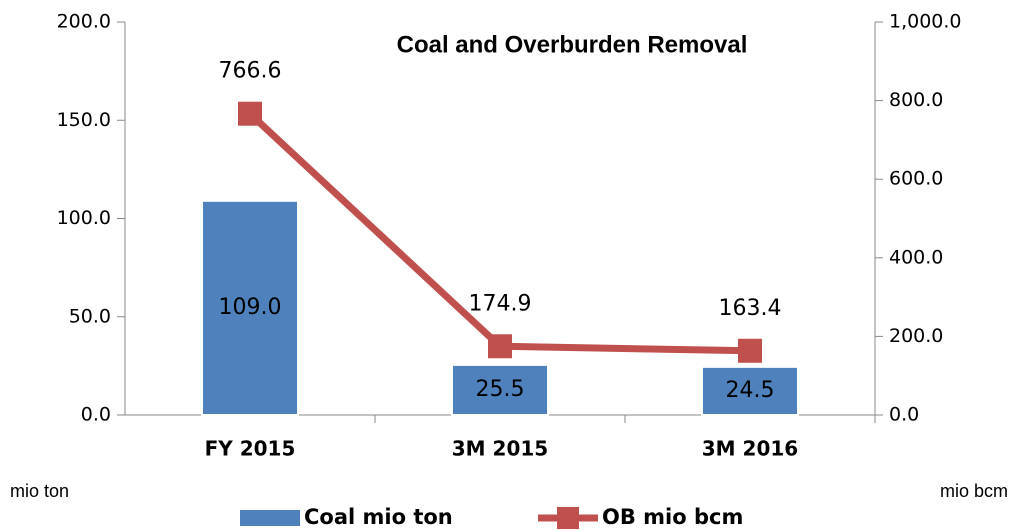 The width and height of the screenshot is (1020, 531). What do you see at coordinates (250, 449) in the screenshot?
I see `x-tick-label: FY 2015` at bounding box center [250, 449].